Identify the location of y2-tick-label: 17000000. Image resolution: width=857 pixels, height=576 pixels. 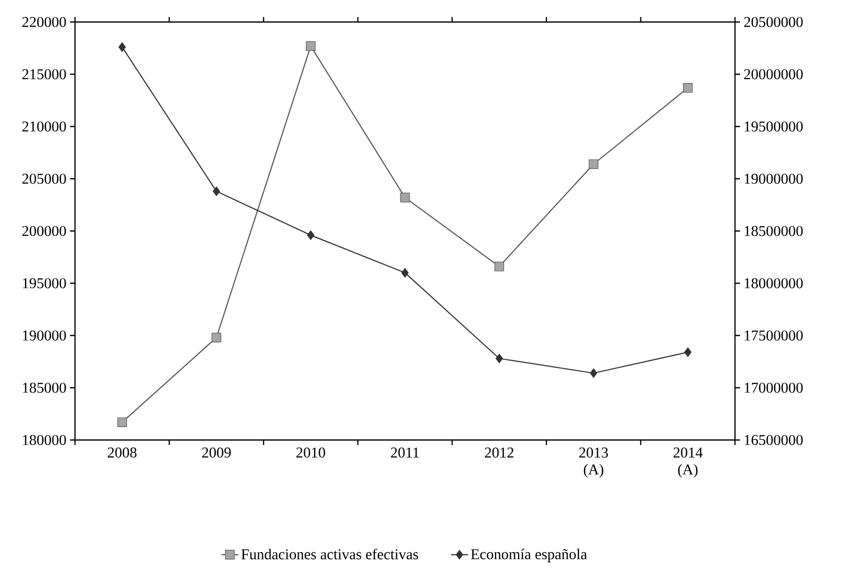
(773, 387).